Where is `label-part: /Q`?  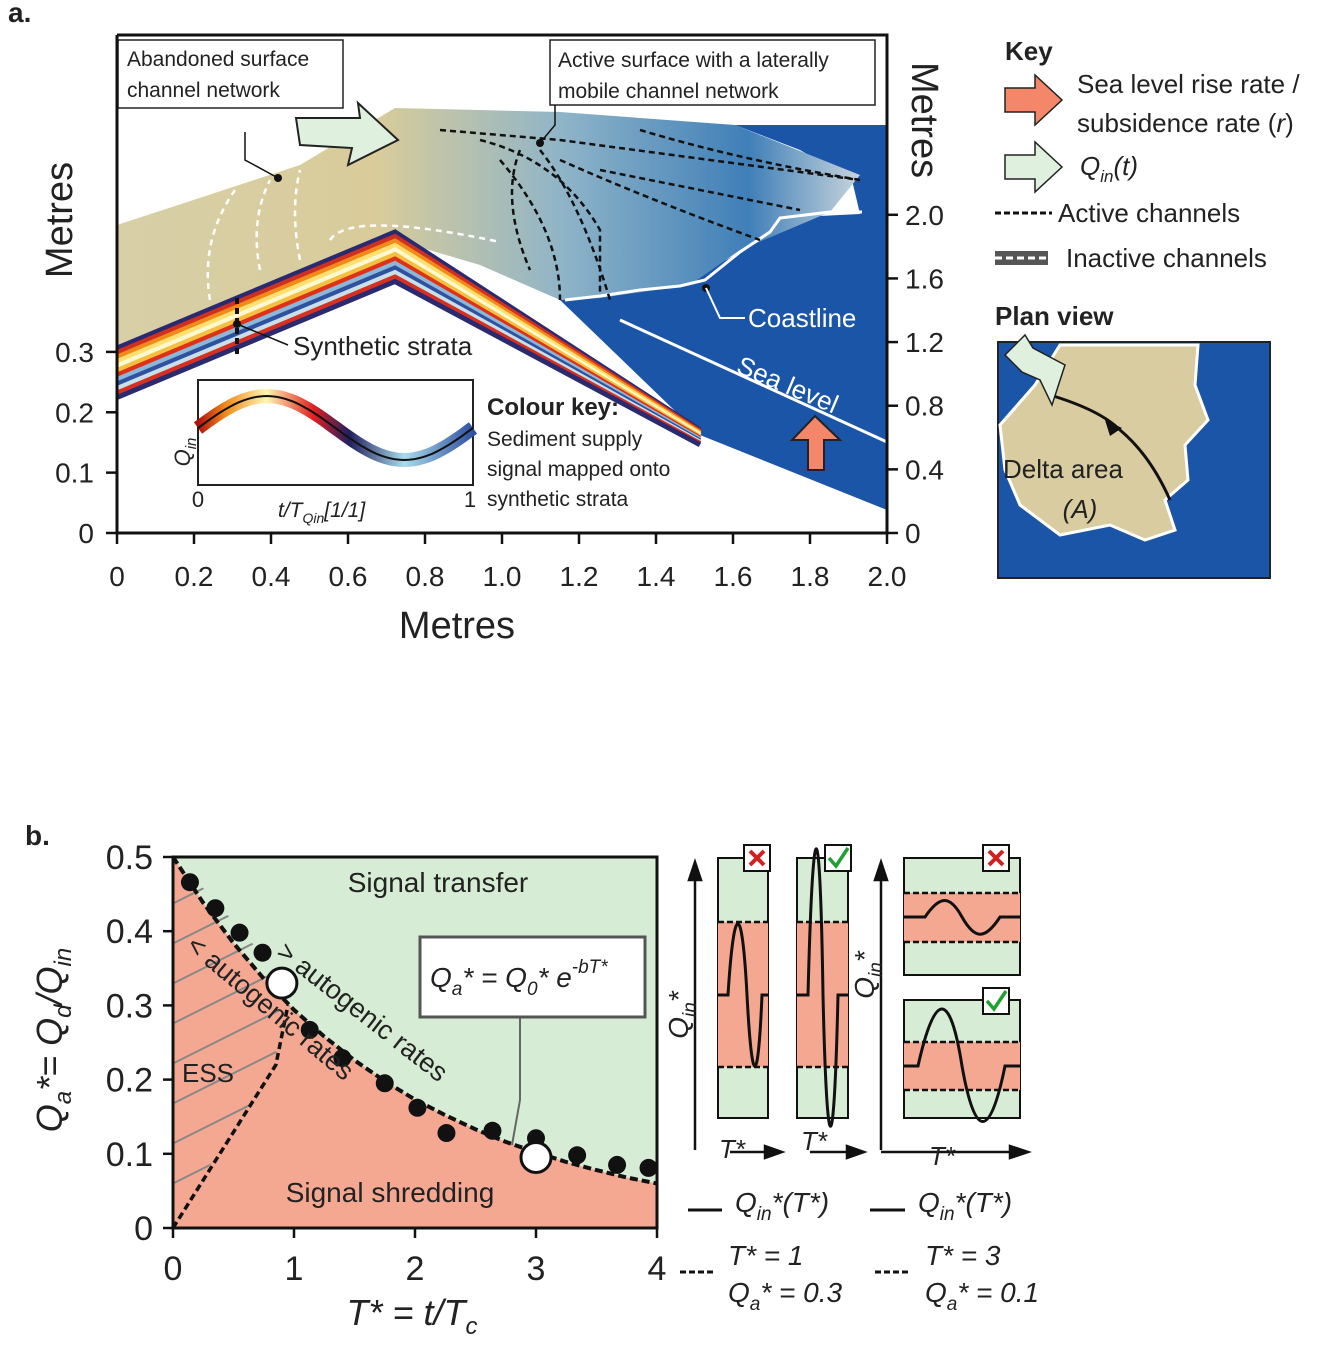 label-part: /Q is located at coordinates (49, 986).